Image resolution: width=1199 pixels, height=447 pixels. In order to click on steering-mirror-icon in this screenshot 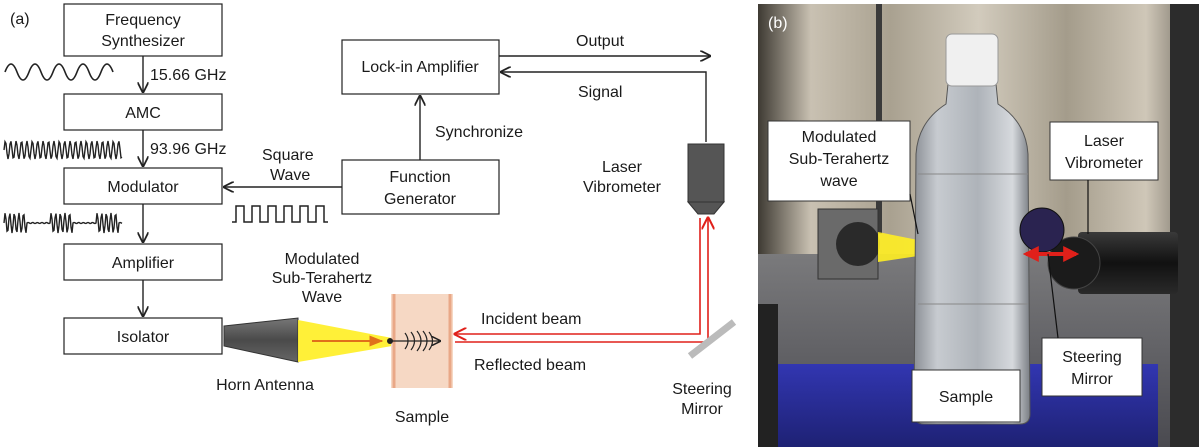, I will do `click(712, 339)`.